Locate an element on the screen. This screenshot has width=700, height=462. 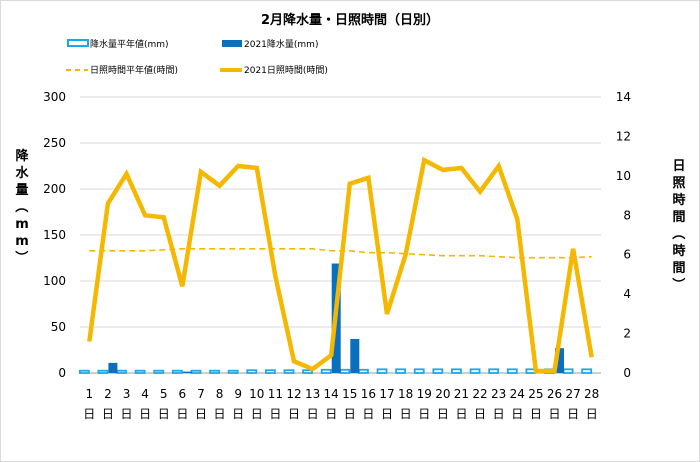
y-left-title: 降水量（mm） is located at coordinates (21, 206).